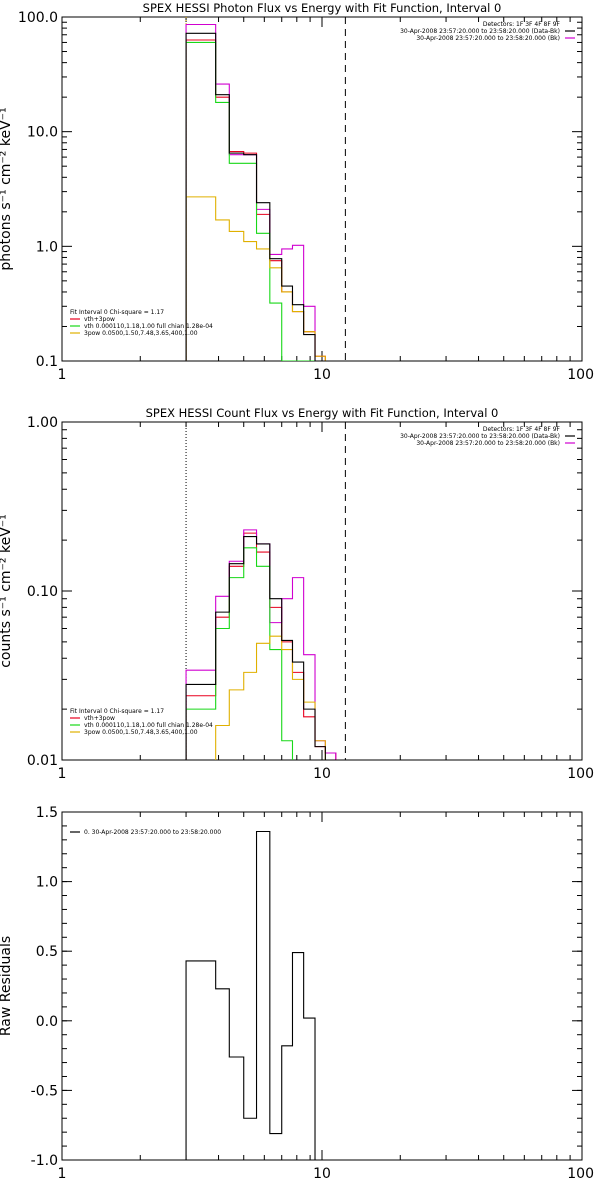  I want to click on y-tick-label: -1.0, so click(44, 1161).